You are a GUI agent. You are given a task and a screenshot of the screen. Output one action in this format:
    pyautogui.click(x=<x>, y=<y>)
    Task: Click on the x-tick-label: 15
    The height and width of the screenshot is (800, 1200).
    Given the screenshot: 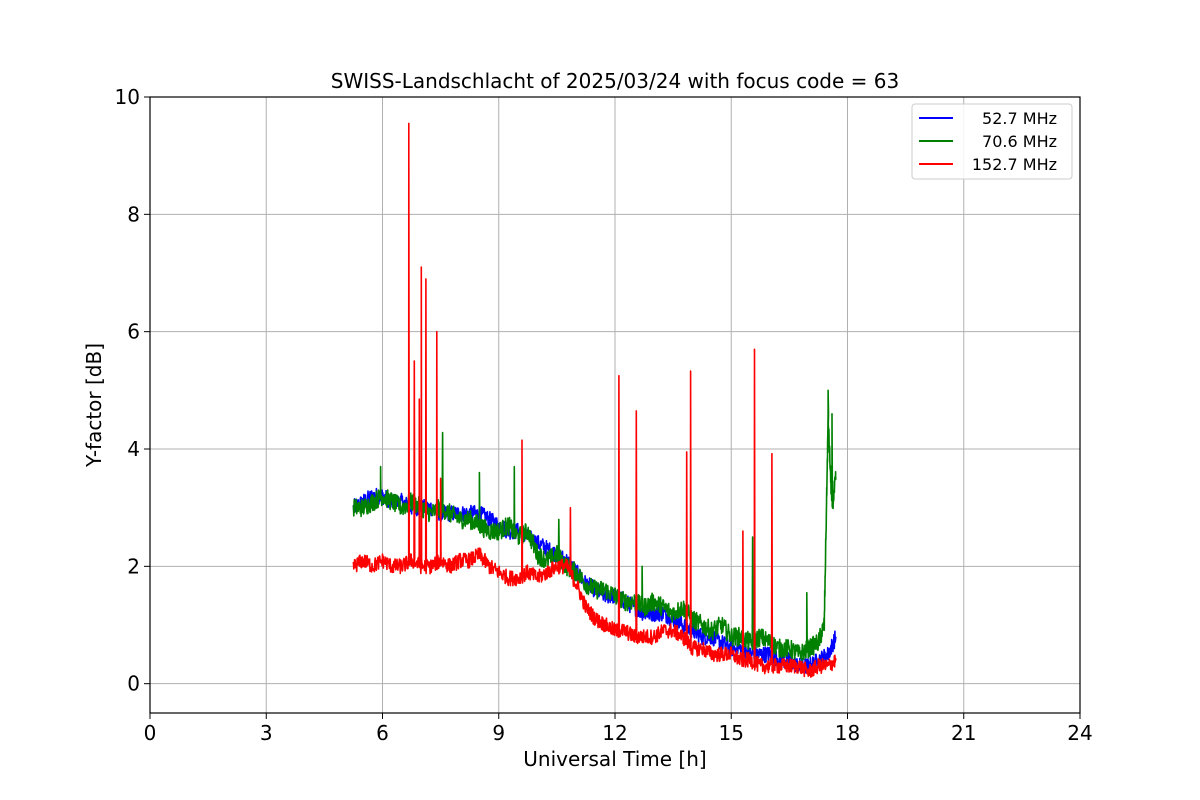 What is the action you would take?
    pyautogui.click(x=731, y=733)
    